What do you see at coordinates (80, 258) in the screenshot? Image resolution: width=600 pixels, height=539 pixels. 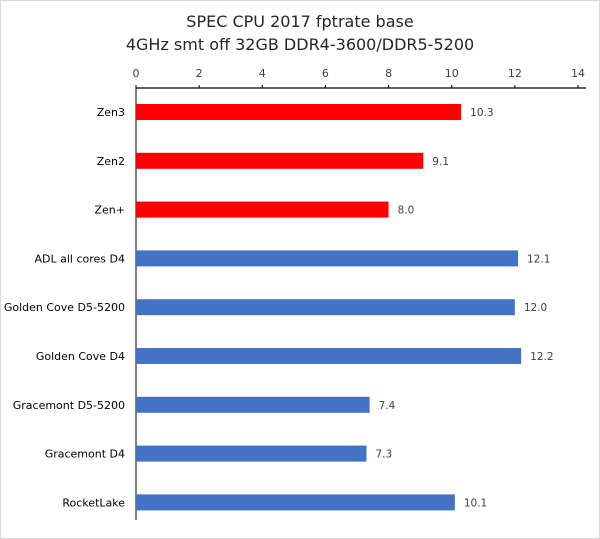 I see `category-label: ADL all cores D4` at bounding box center [80, 258].